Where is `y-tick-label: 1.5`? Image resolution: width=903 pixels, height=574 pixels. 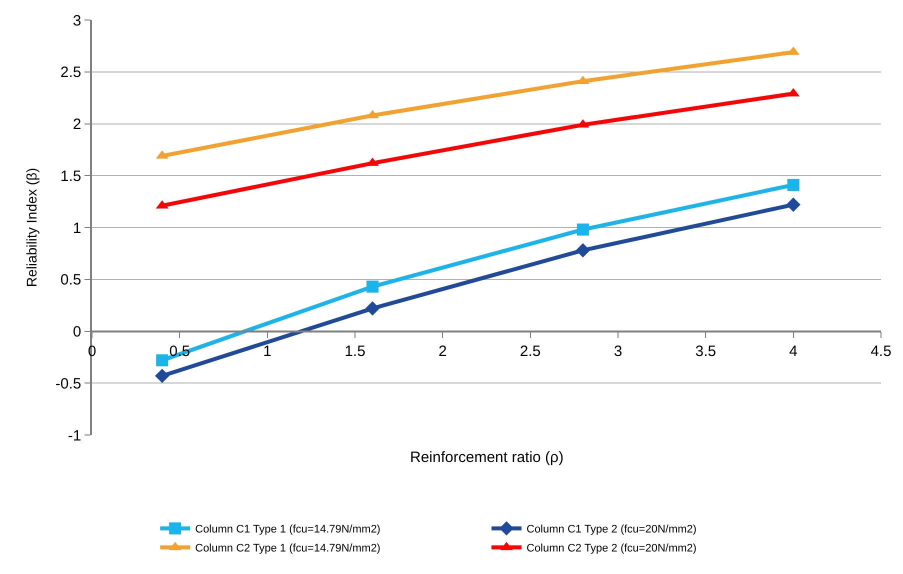 y-tick-label: 1.5 is located at coordinates (71, 176).